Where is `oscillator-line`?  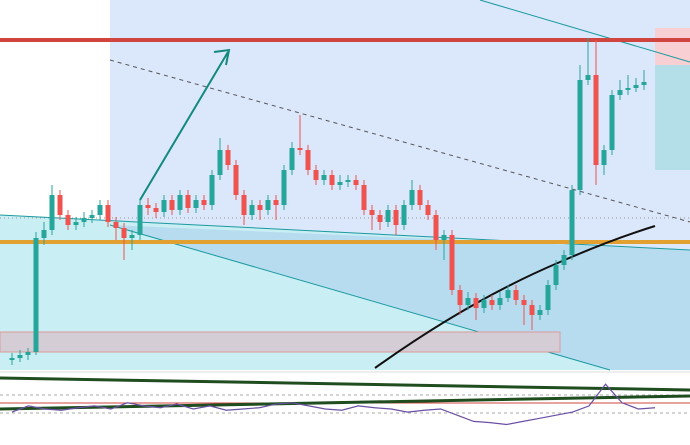 oscillator-line is located at coordinates (333, 404).